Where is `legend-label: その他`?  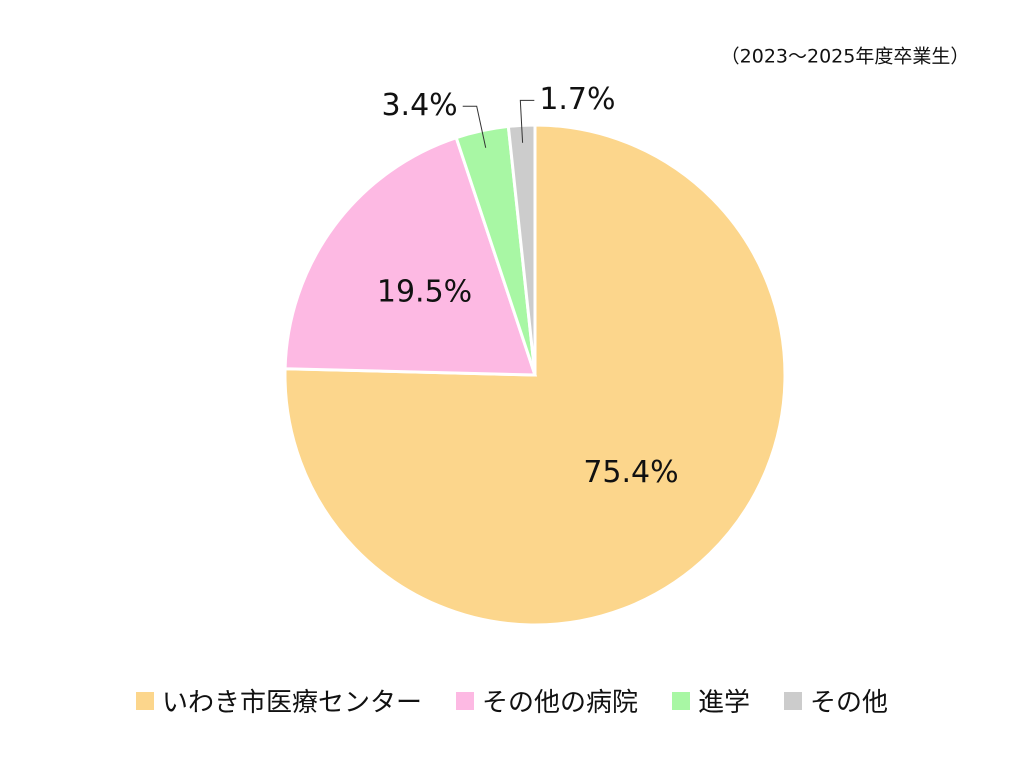
legend-label: その他 is located at coordinates (849, 703).